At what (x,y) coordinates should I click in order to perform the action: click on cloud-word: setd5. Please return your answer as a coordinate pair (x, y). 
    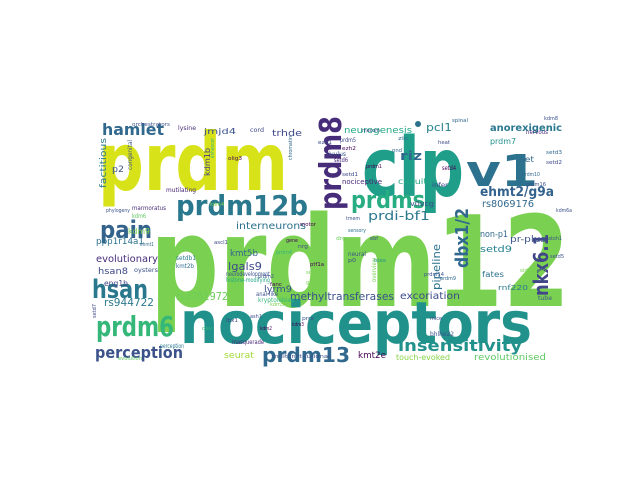
    Looking at the image, I should click on (557, 257).